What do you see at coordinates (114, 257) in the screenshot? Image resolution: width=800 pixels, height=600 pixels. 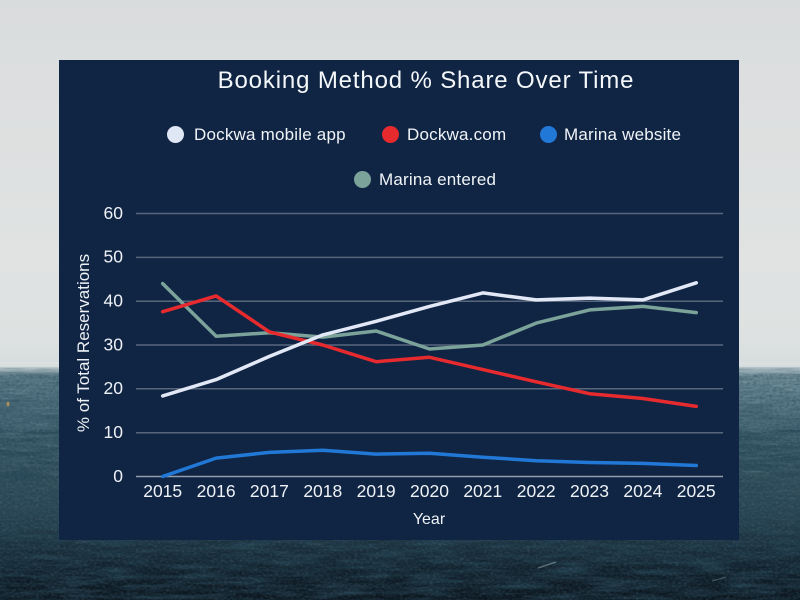 I see `svg-text: 50` at bounding box center [114, 257].